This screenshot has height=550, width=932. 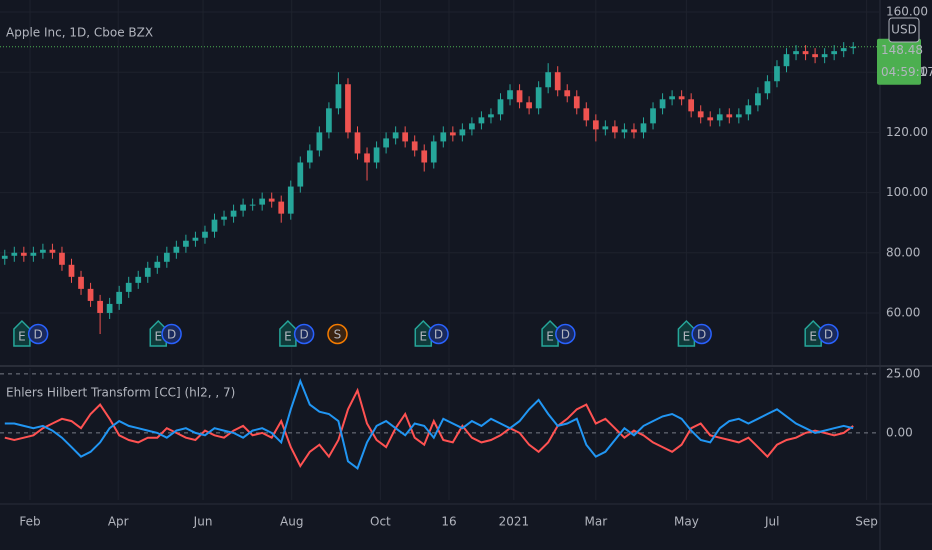 I want to click on x-tick-label: Jul, so click(x=771, y=522).